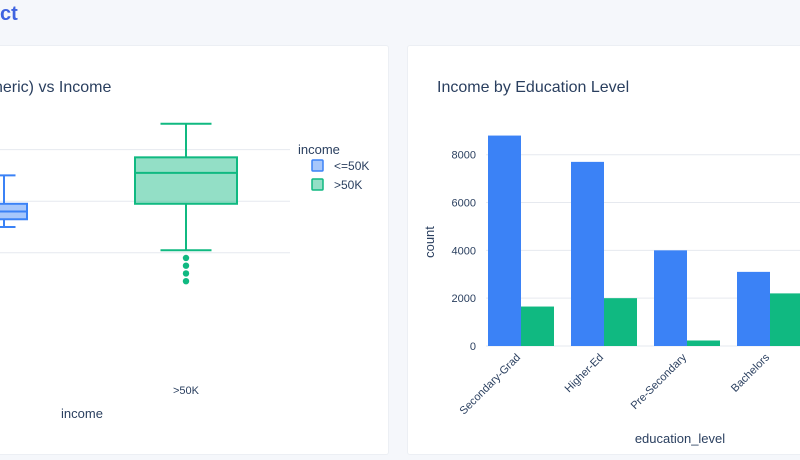  What do you see at coordinates (585, 374) in the screenshot?
I see `bar-x-tick-label-1: Higher-Ed` at bounding box center [585, 374].